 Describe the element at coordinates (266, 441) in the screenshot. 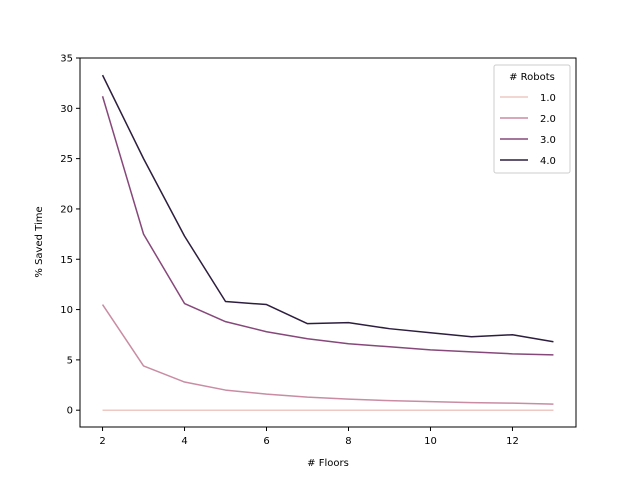

I see `x-tick-label: 6` at that location.